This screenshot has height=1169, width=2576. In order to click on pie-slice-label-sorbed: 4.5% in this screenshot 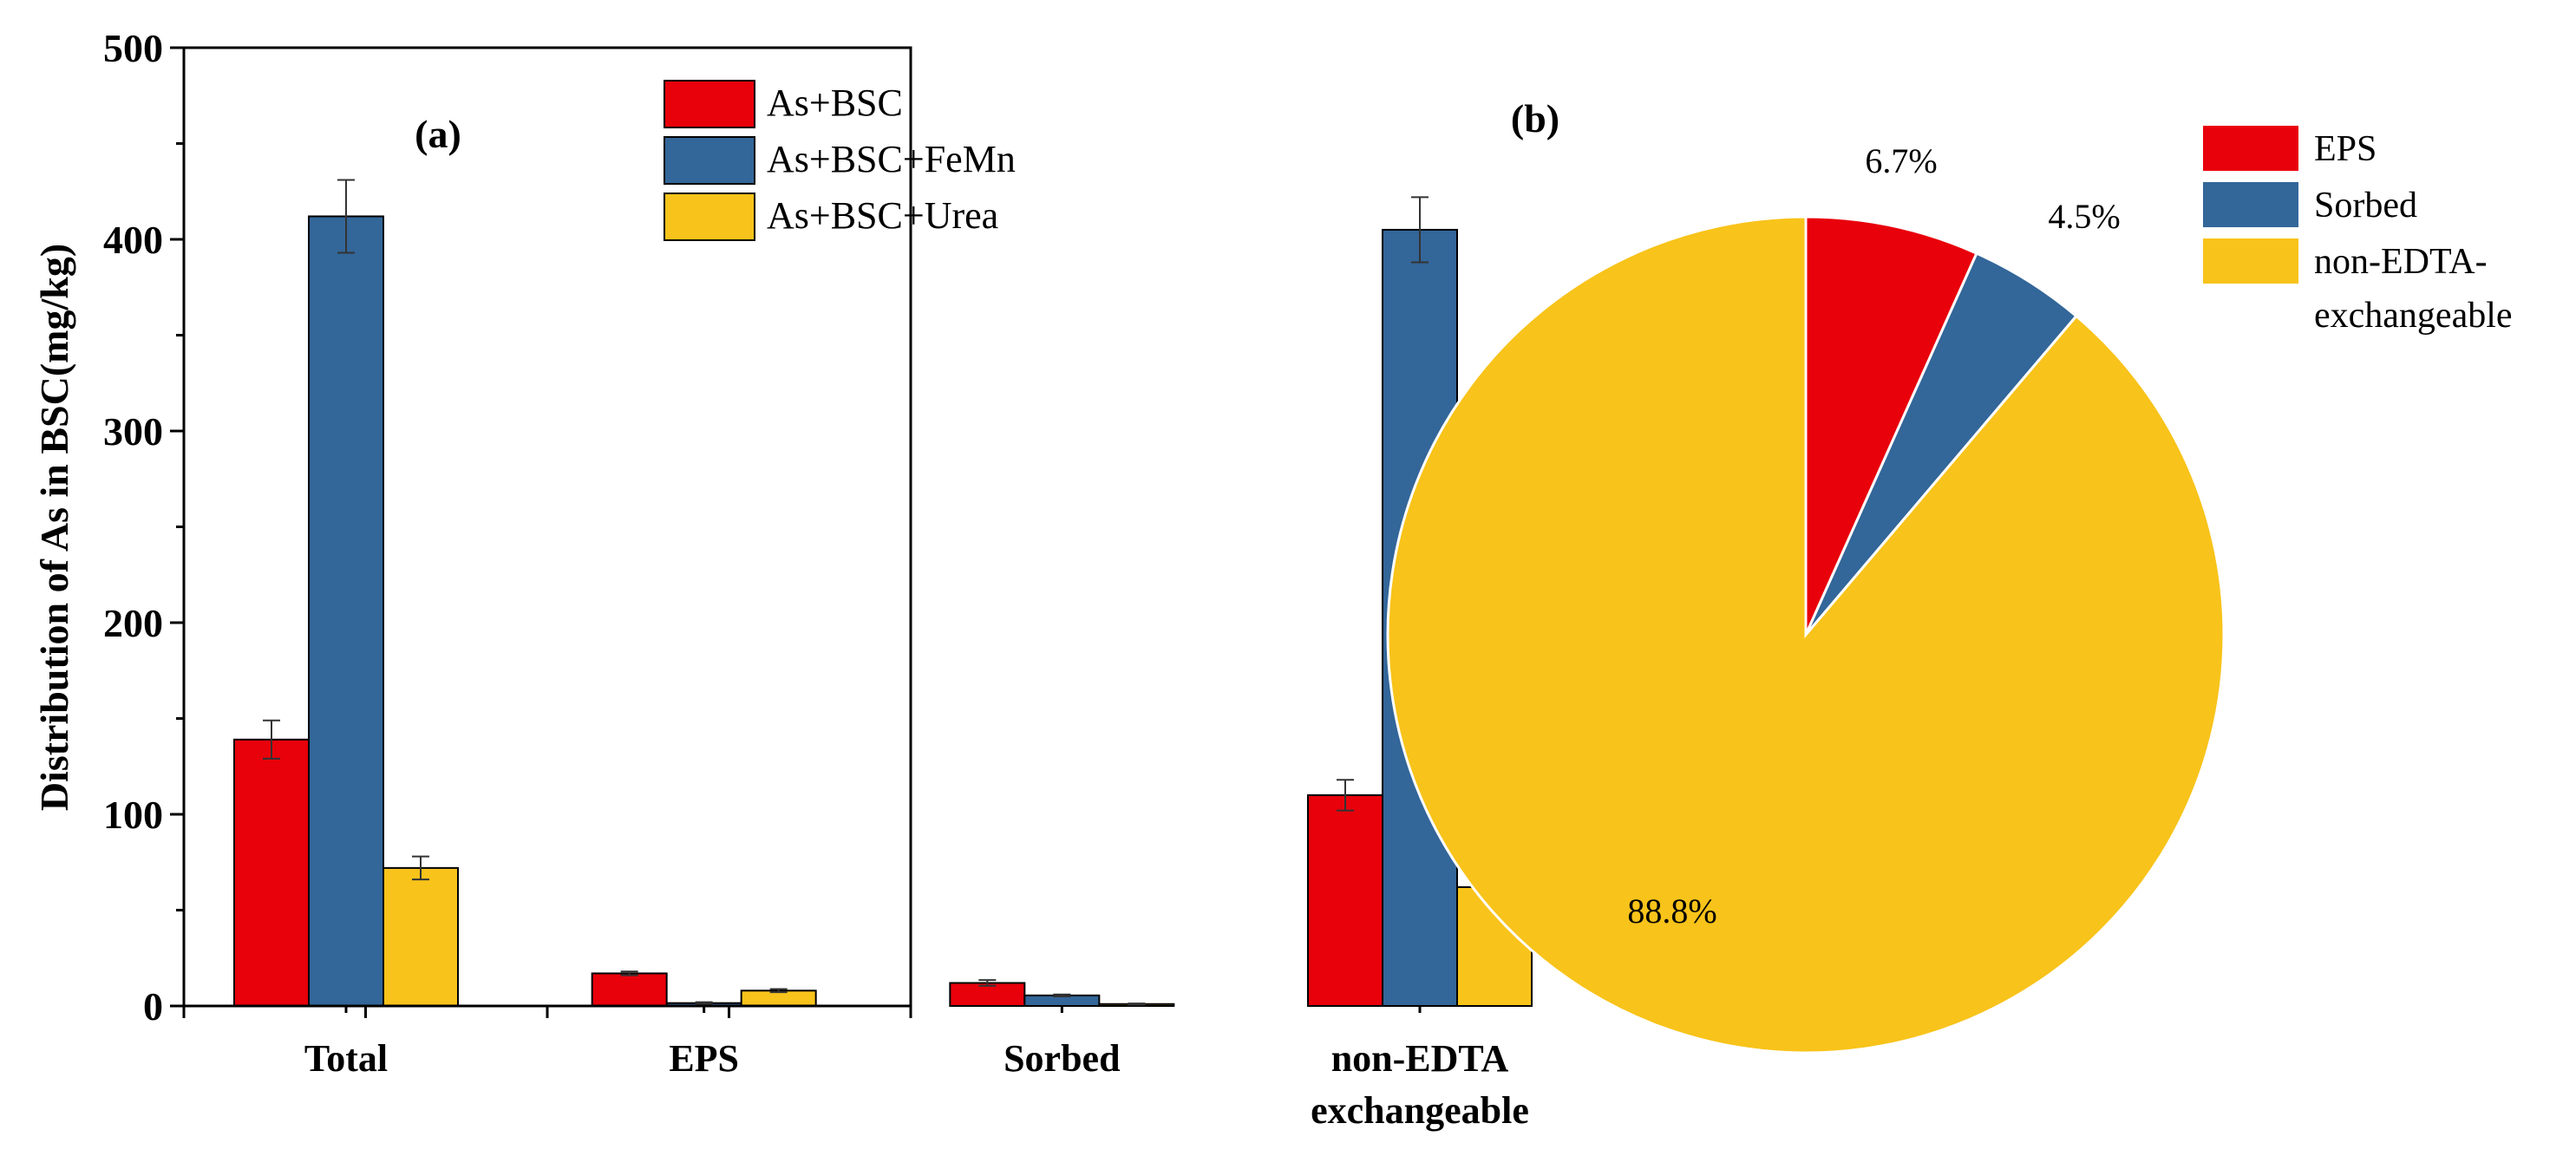, I will do `click(2084, 217)`.